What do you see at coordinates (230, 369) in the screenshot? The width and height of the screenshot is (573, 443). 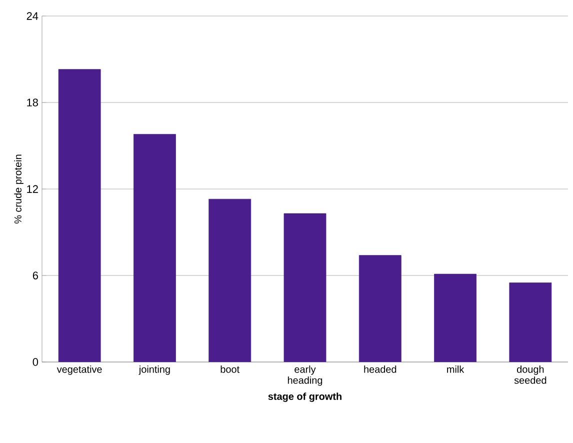 I see `x-tick-label: boot` at bounding box center [230, 369].